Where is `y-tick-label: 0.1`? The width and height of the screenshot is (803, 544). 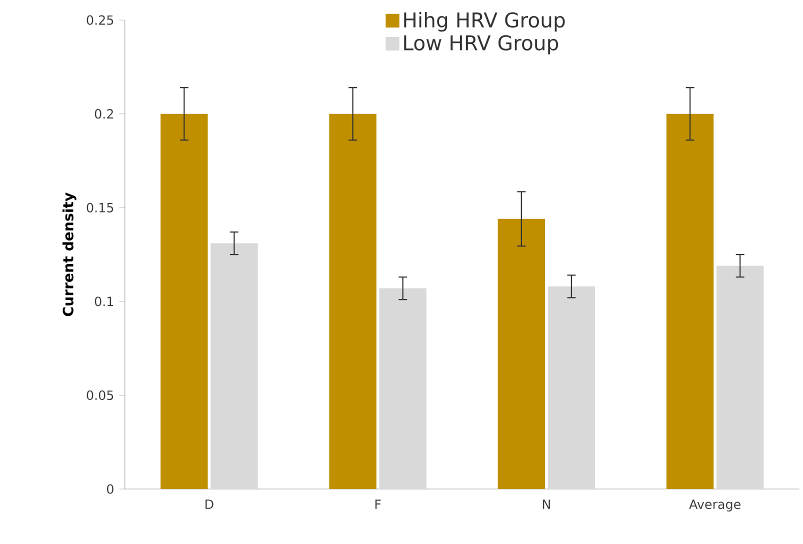 y-tick-label: 0.1 is located at coordinates (104, 301).